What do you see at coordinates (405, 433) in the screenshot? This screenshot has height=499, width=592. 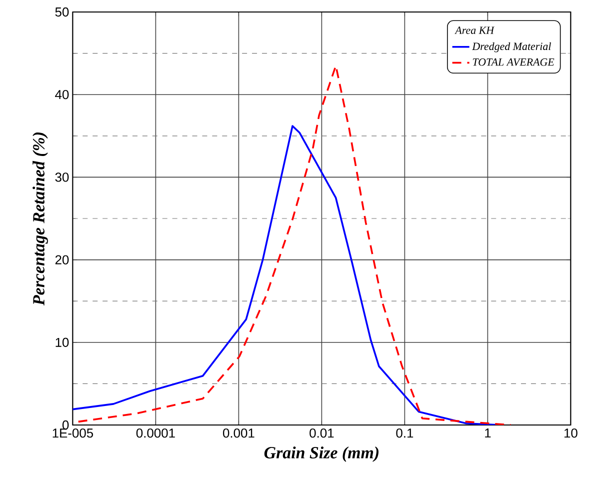 I see `x-tick-label: 0.1` at bounding box center [405, 433].